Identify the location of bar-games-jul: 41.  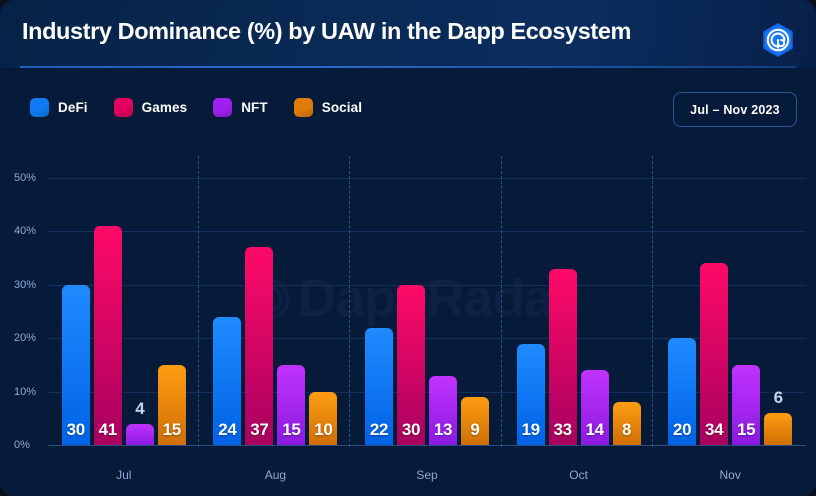
(107, 335).